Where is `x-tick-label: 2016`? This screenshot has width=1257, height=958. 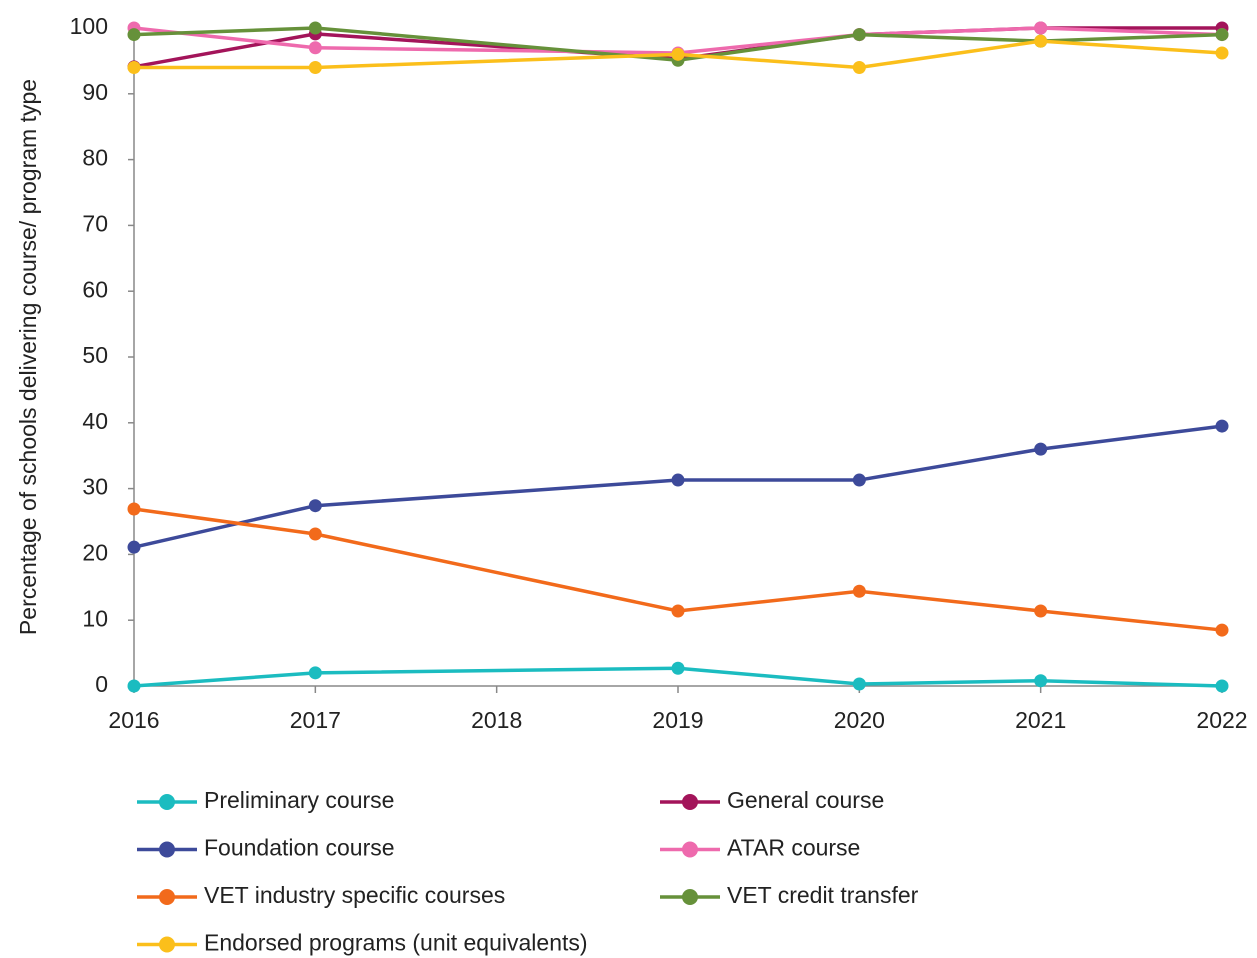
x-tick-label: 2016 is located at coordinates (133, 720).